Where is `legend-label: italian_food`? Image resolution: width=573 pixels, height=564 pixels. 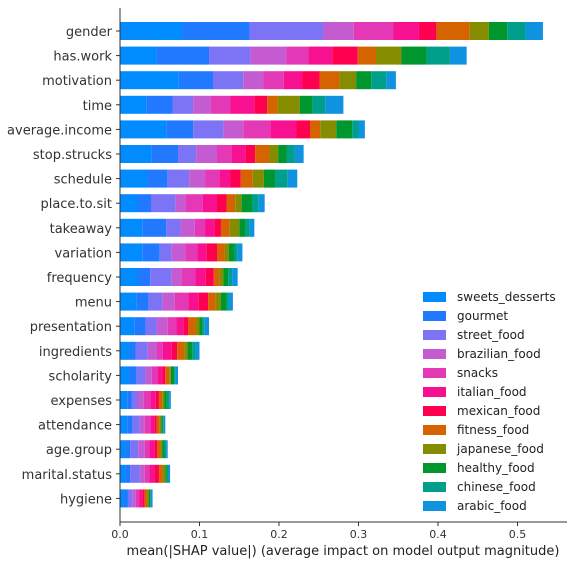 legend-label: italian_food is located at coordinates (492, 392).